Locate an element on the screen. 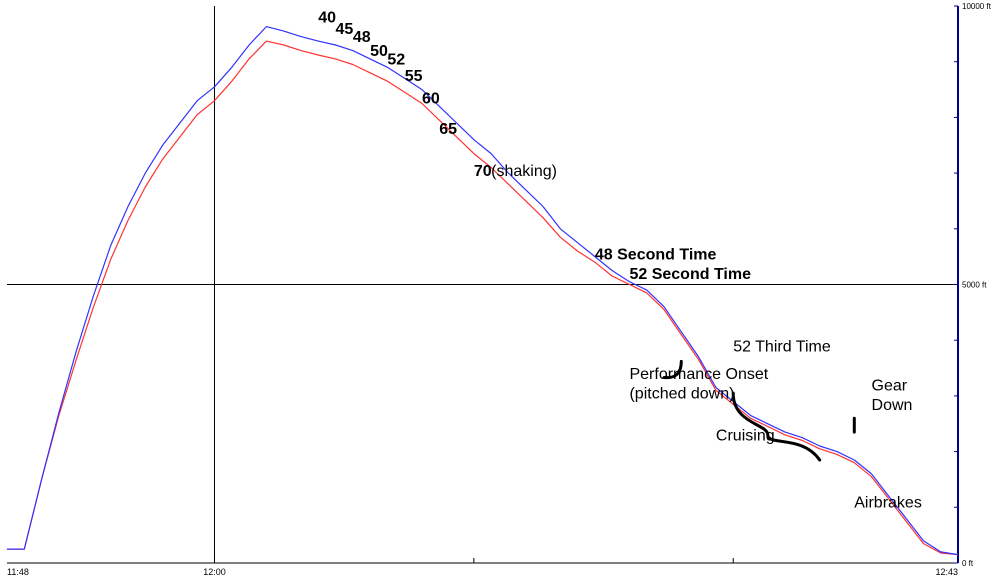 The width and height of the screenshot is (1000, 578). annotation-label: 45 is located at coordinates (345, 29).